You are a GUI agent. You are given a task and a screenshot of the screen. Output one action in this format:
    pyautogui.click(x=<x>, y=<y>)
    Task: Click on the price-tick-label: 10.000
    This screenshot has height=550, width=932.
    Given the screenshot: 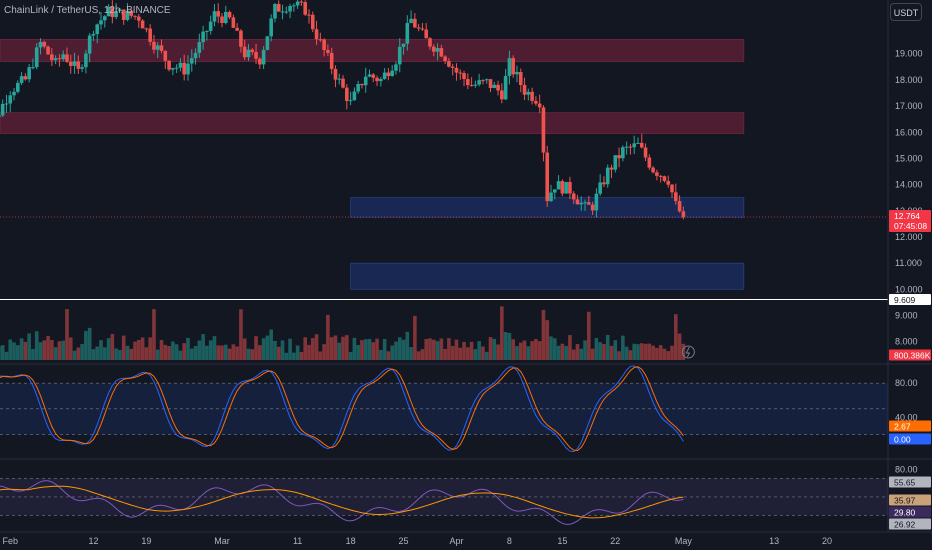 What is the action you would take?
    pyautogui.click(x=909, y=289)
    